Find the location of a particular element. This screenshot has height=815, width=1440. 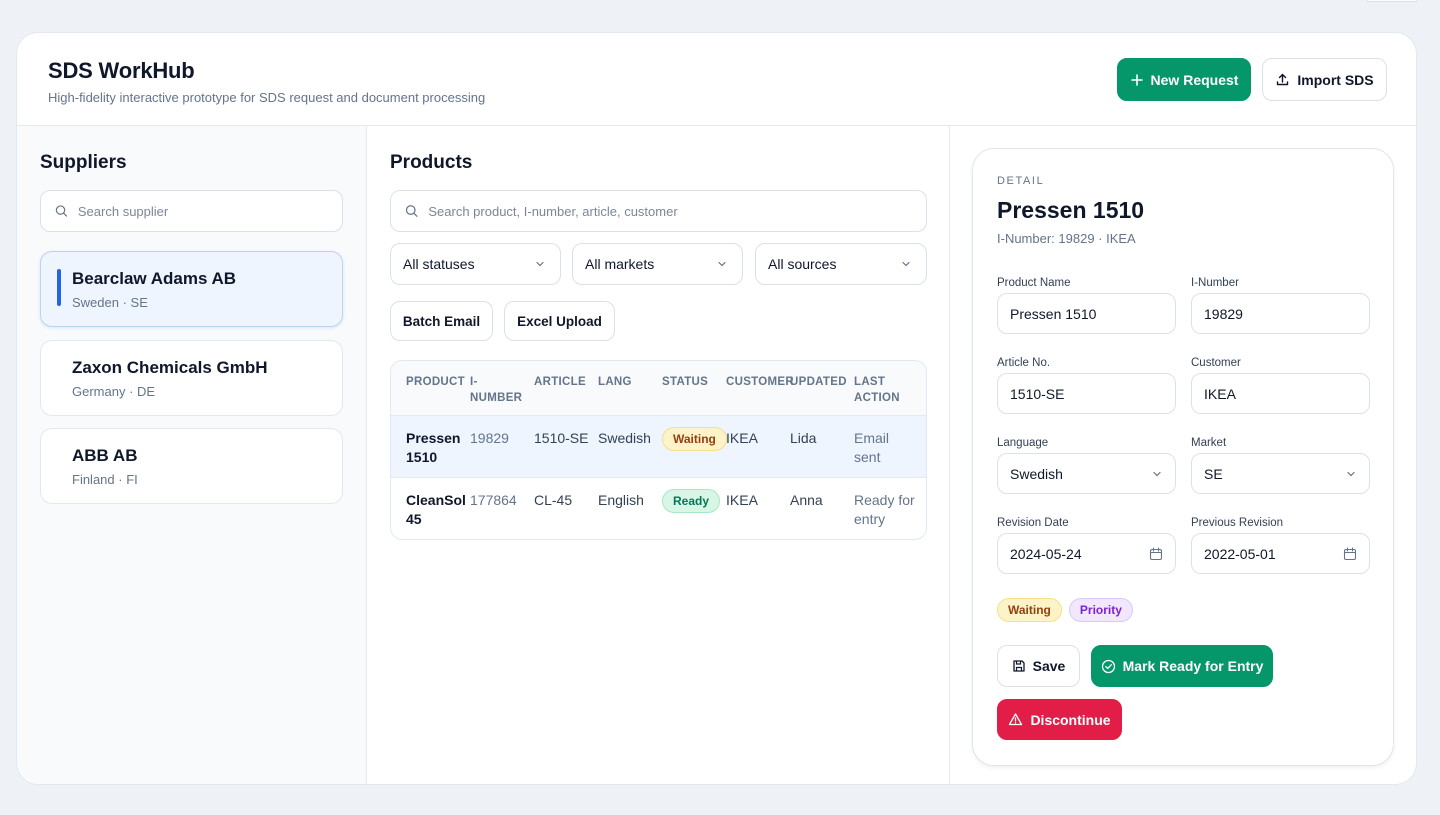

col-header-product: PRODUCT is located at coordinates (435, 382).